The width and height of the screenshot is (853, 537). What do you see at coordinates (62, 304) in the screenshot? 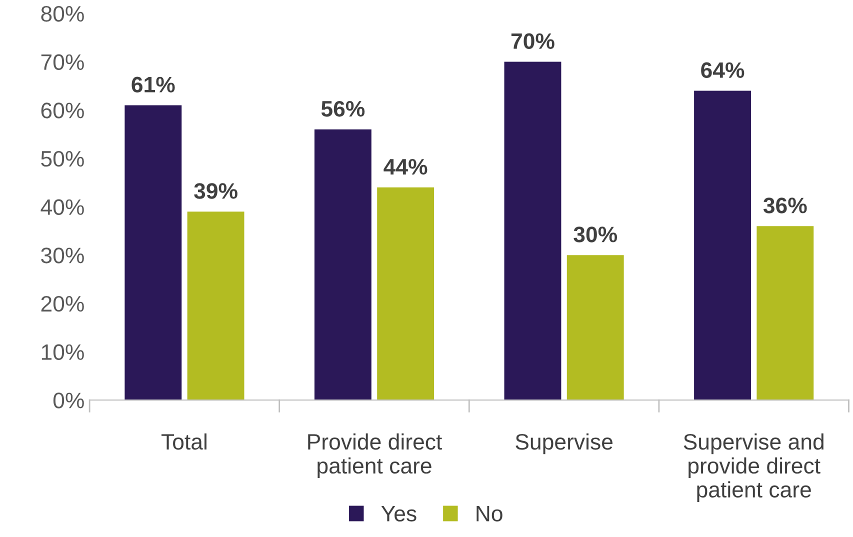
I see `y-tick-label: 20%` at bounding box center [62, 304].